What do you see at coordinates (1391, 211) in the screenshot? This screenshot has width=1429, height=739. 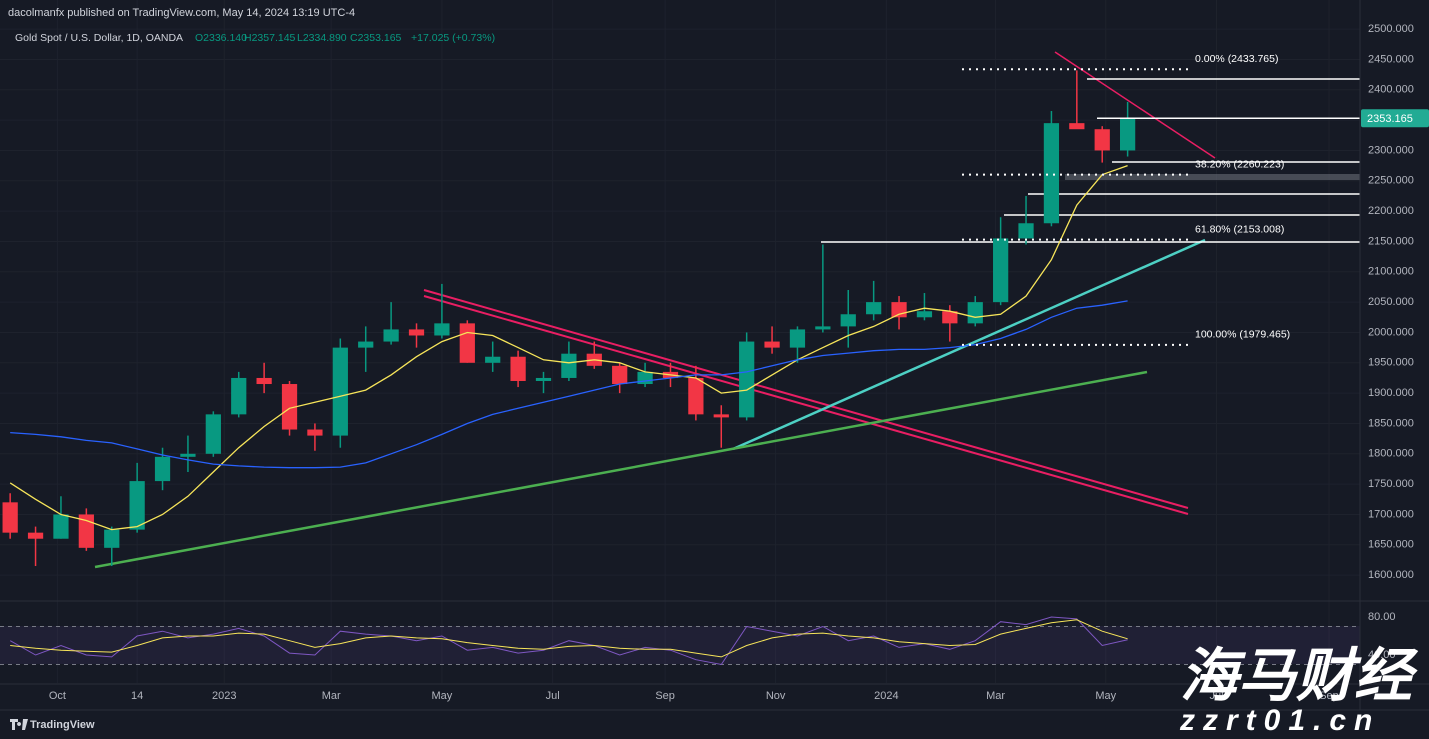 I see `y-tick-label: 2200.000` at bounding box center [1391, 211].